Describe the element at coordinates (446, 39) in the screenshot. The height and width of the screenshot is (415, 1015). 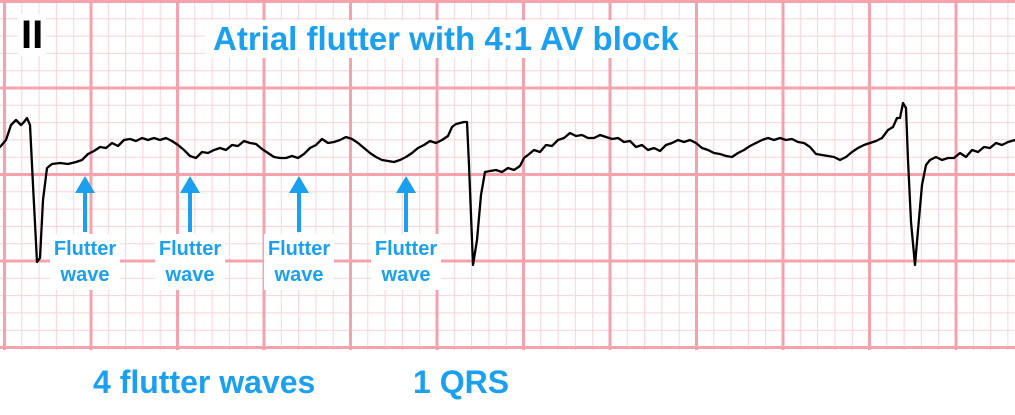
I see `diagram-title: Atrial flutter with 4:1 AV block` at that location.